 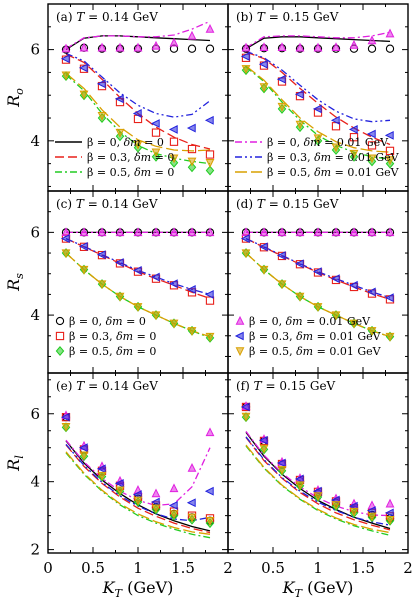 I want to click on y-tick-label: 6, so click(x=35, y=414).